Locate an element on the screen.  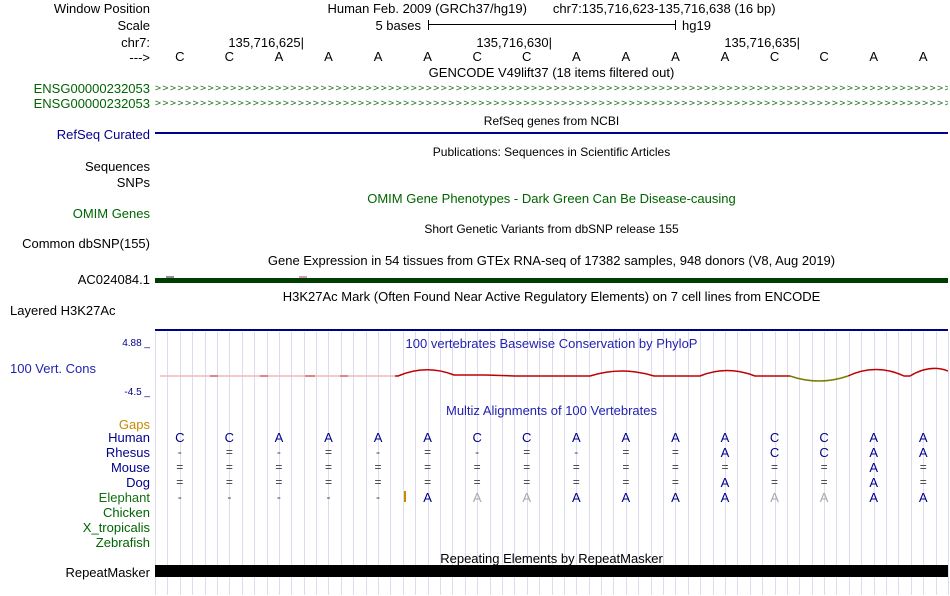
conservation-wiggle is located at coordinates (551, 380).